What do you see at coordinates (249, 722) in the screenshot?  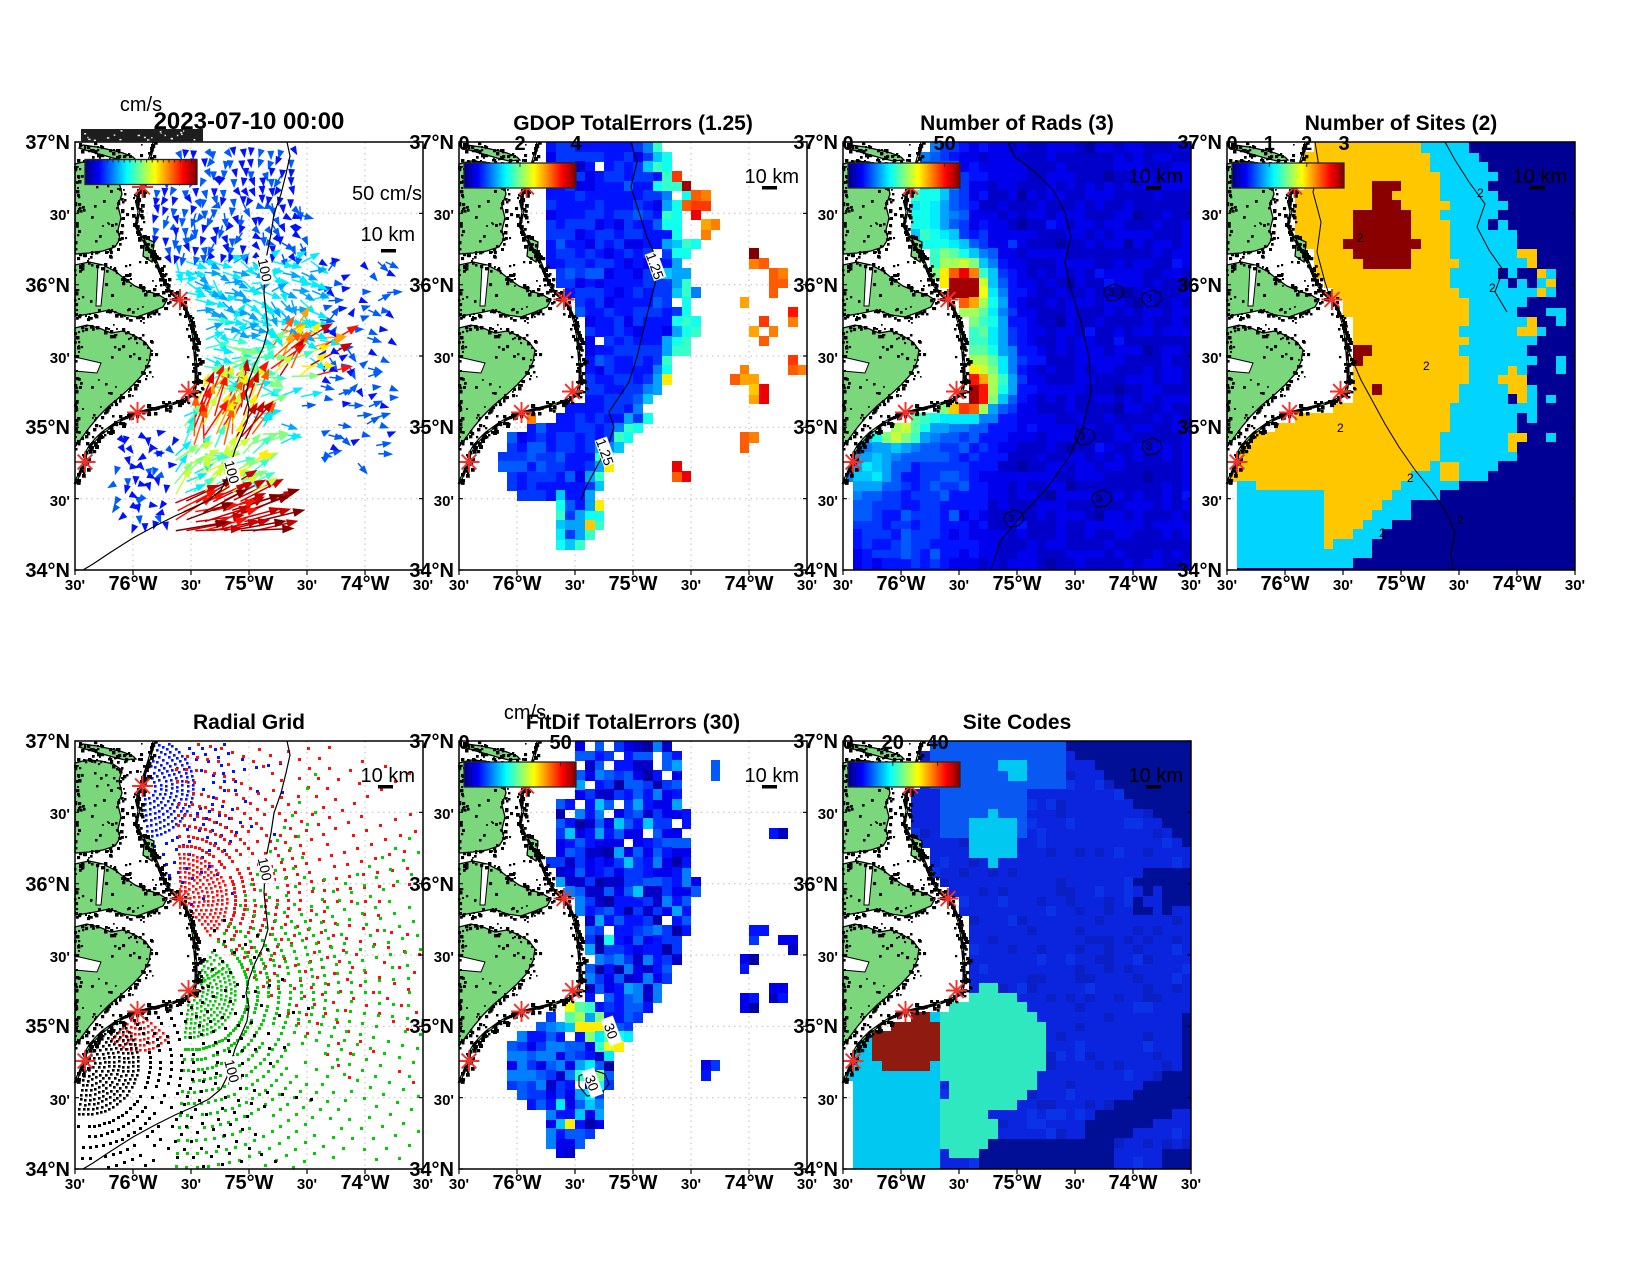 I see `svg-text: Radial Grid` at bounding box center [249, 722].